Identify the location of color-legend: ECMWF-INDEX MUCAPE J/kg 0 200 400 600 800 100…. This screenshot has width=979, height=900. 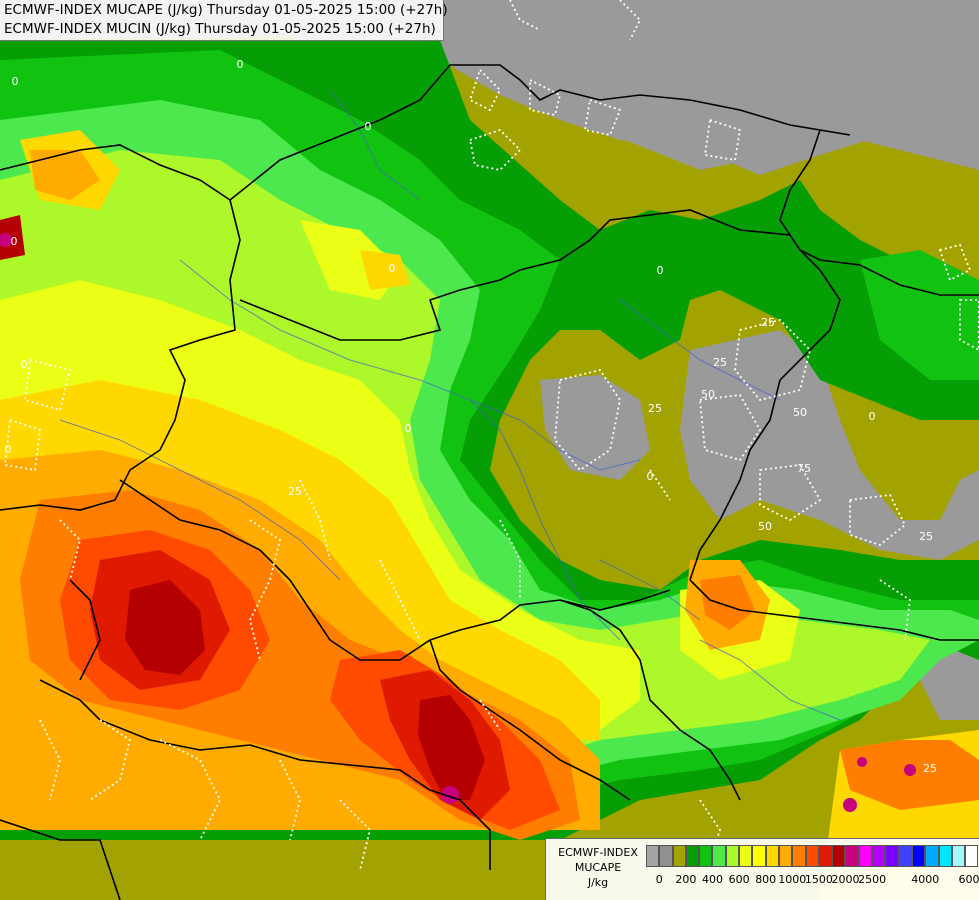
(762, 869).